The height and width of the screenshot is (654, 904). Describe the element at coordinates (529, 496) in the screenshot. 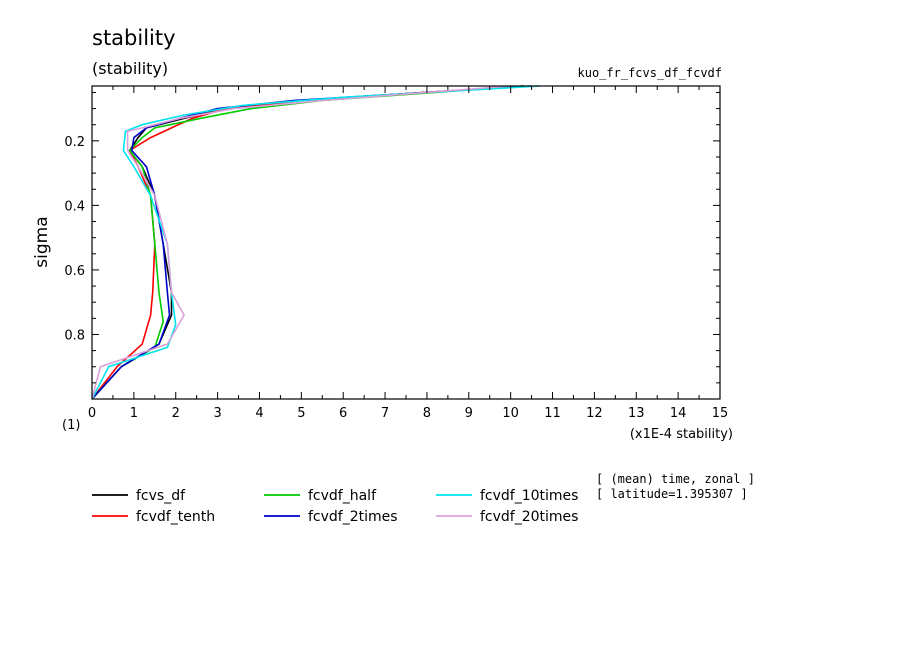

I see `legend-label-fcvdf_10times: fcvdf_10times` at that location.